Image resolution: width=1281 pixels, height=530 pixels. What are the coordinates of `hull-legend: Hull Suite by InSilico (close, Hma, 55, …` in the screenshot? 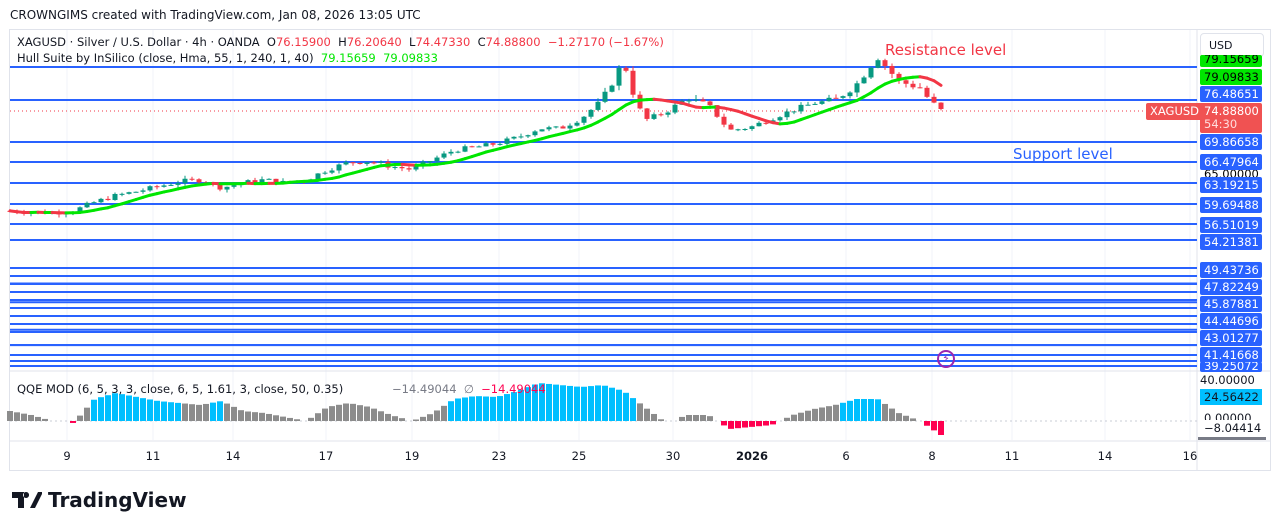 It's located at (227, 58).